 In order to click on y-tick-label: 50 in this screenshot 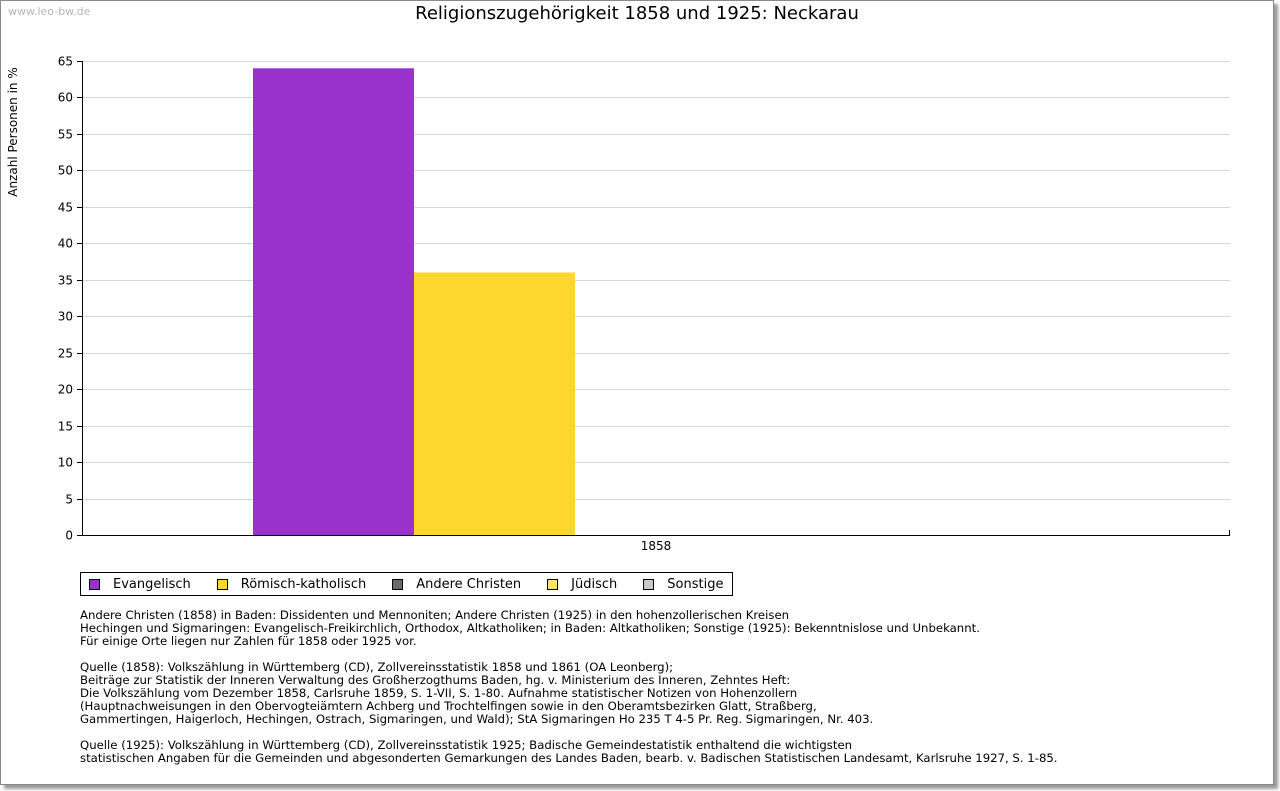, I will do `click(65, 171)`.